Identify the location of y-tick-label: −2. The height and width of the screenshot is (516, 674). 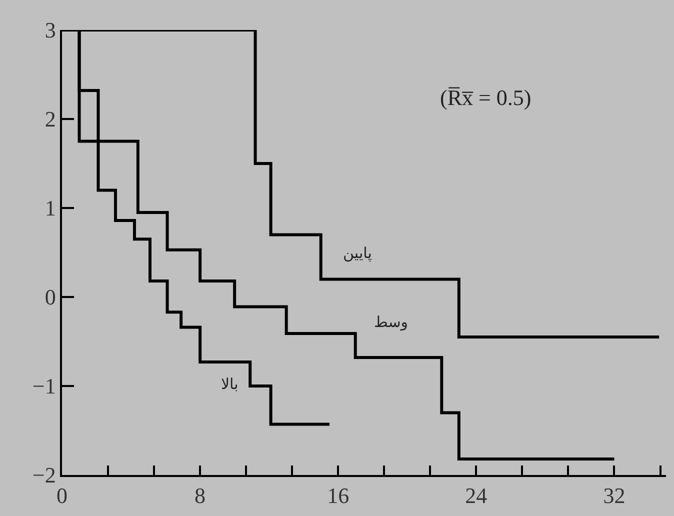
(44, 475).